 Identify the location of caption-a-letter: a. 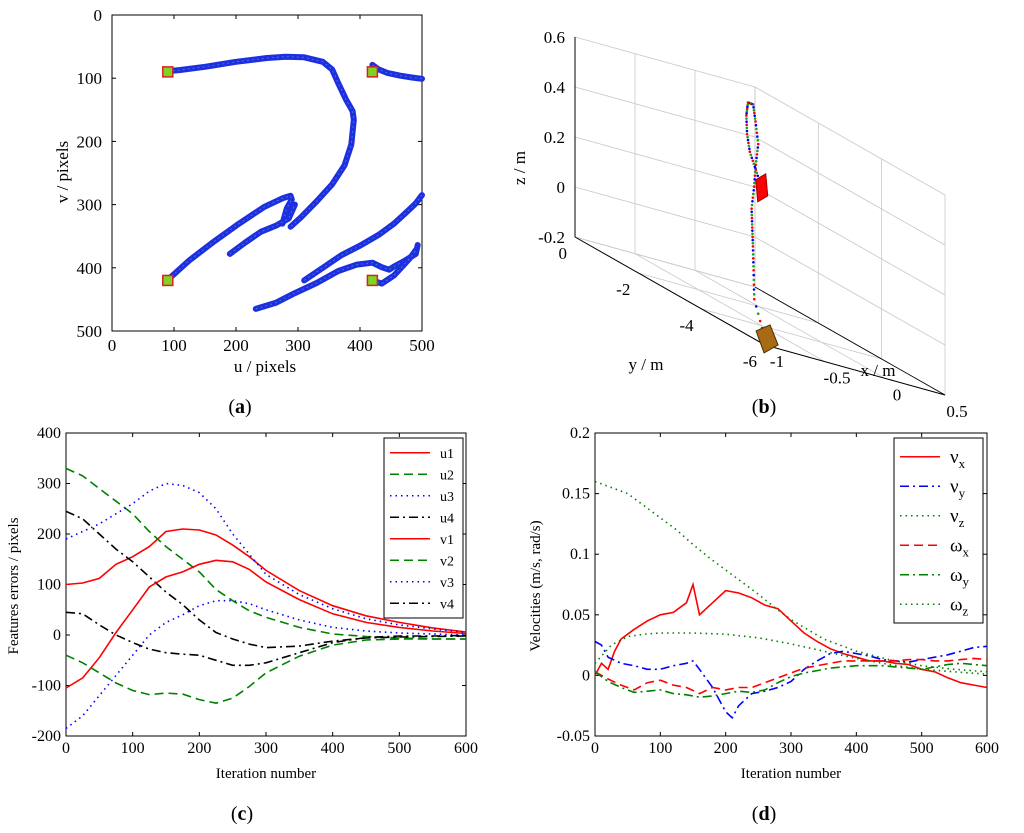
(240, 407).